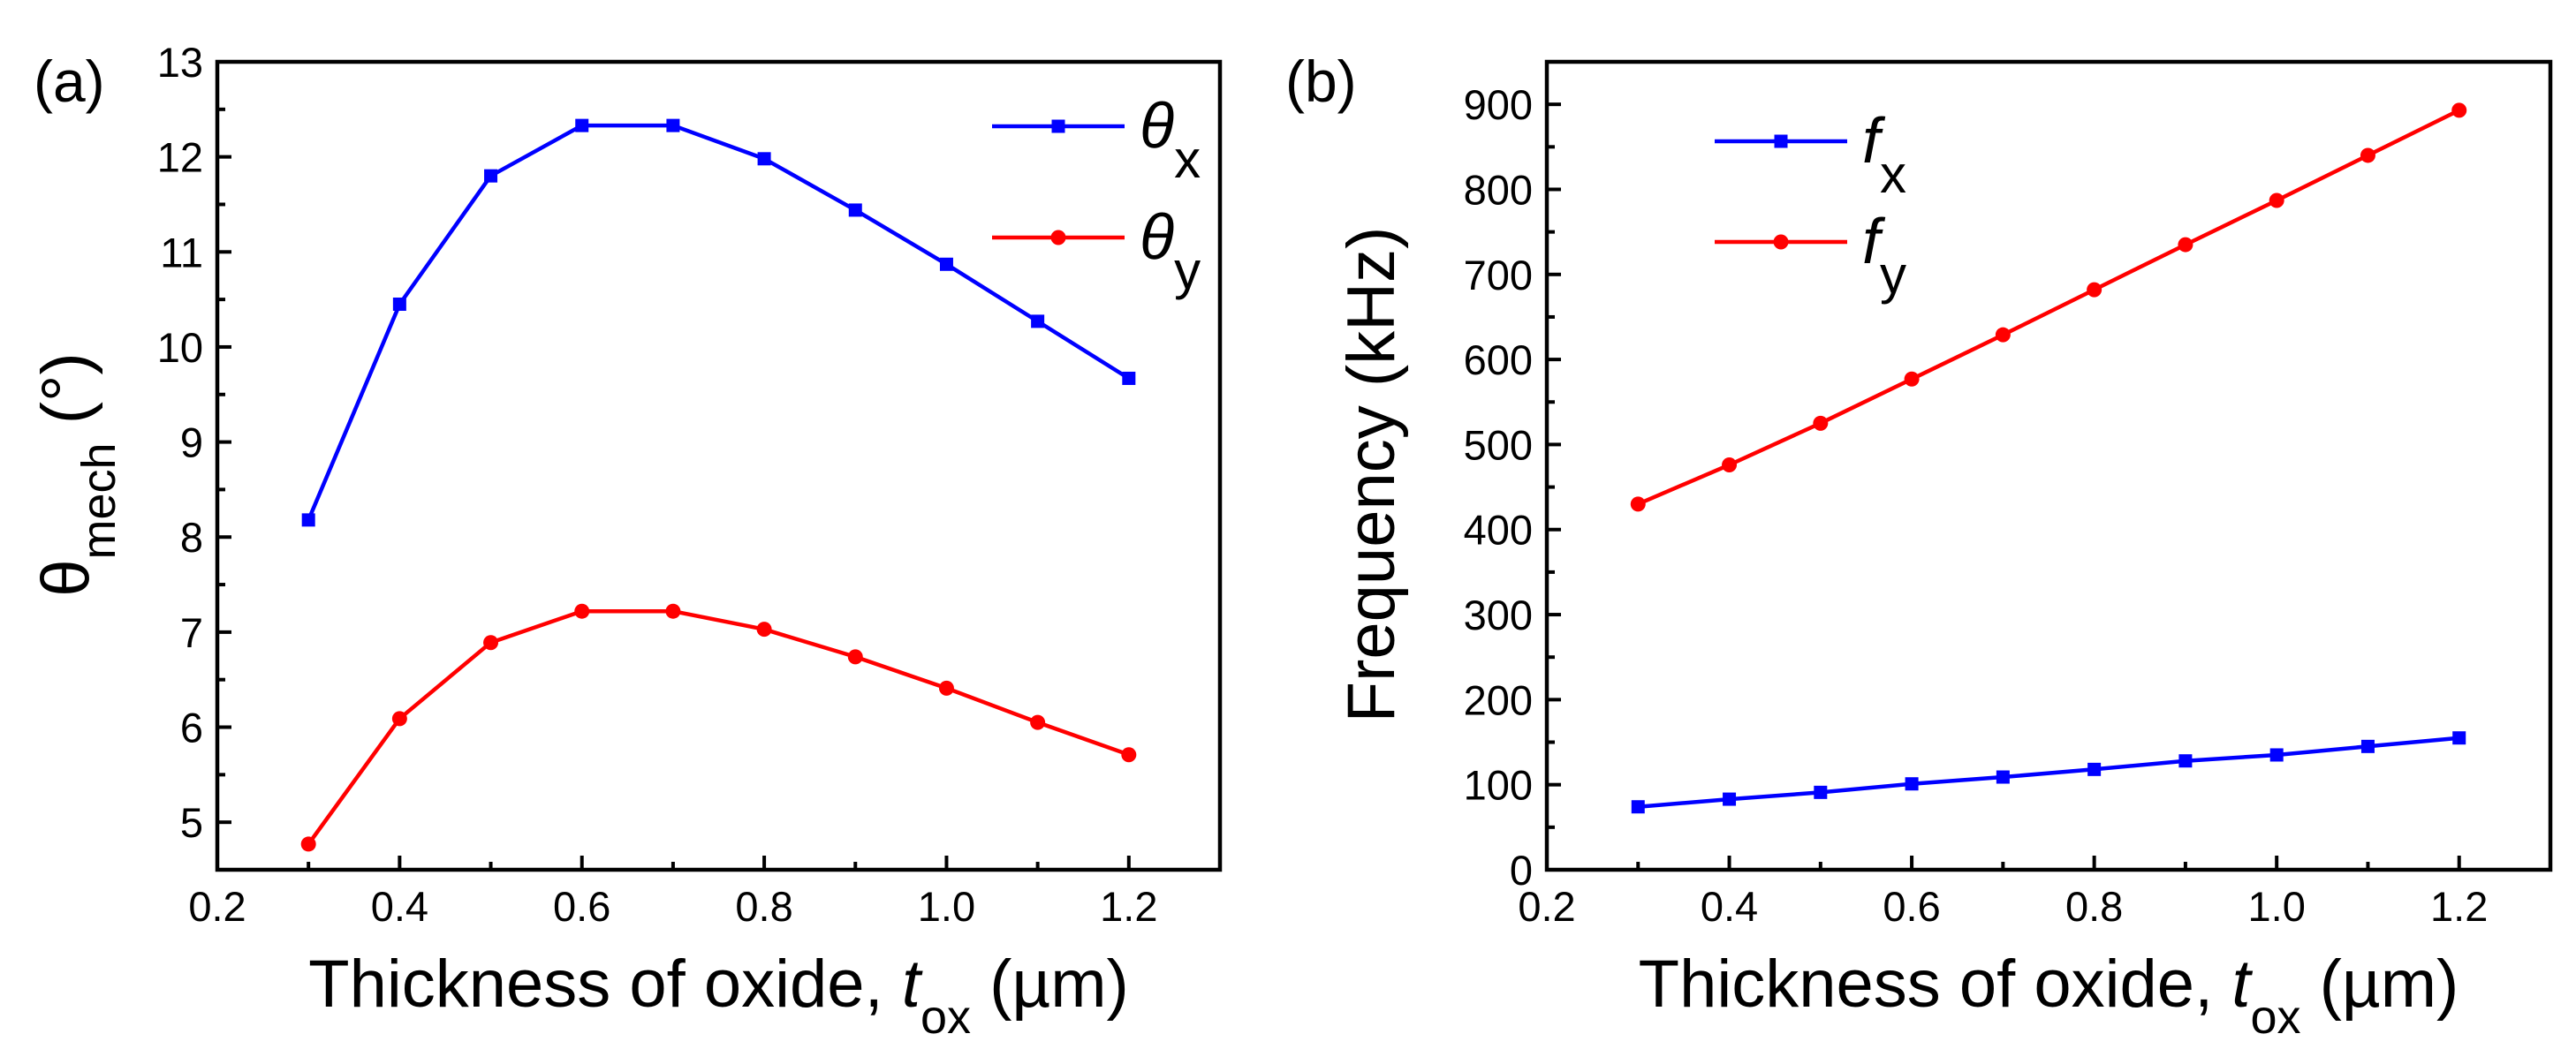 Image resolution: width=2576 pixels, height=1049 pixels. I want to click on series-θx, so click(719, 322).